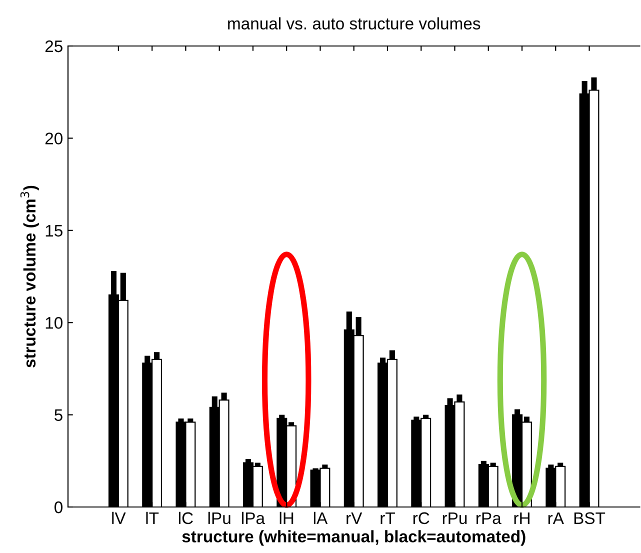 This screenshot has height=553, width=641. Describe the element at coordinates (53, 46) in the screenshot. I see `y-tick-label: 25` at that location.